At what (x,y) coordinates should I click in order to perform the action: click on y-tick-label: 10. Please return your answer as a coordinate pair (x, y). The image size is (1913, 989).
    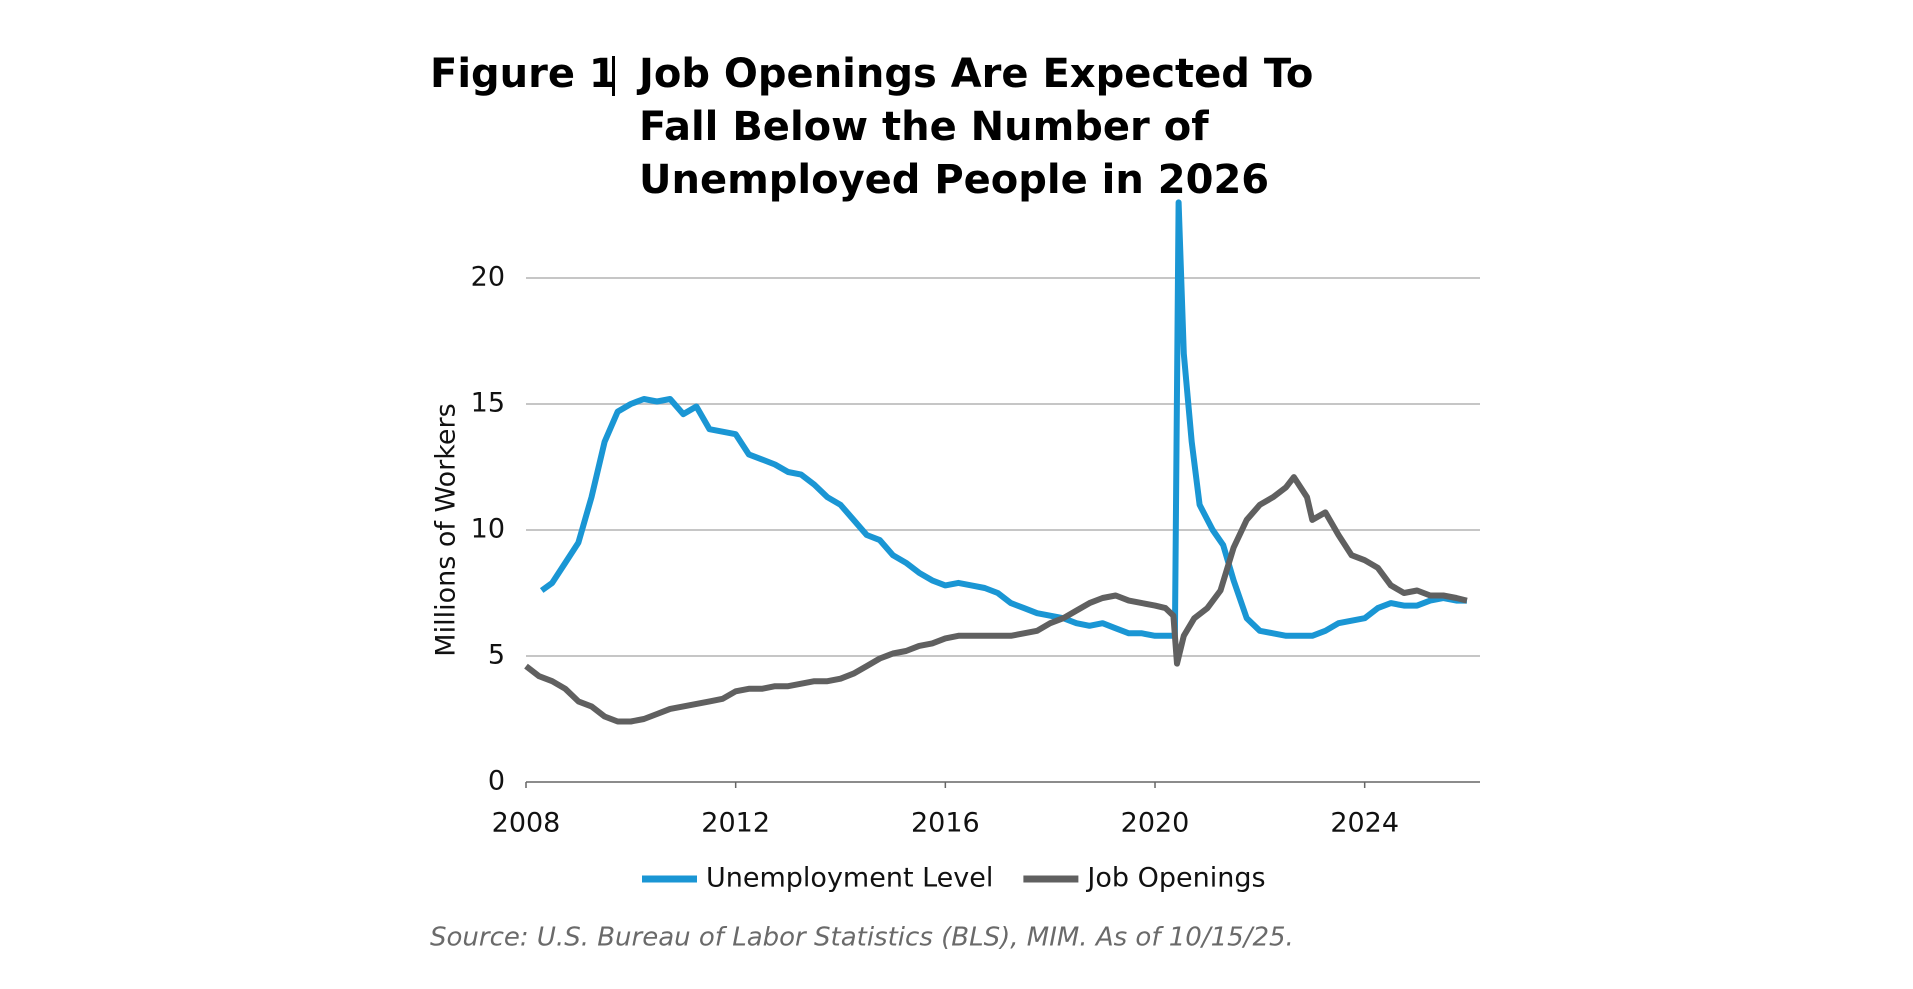
    Looking at the image, I should click on (488, 529).